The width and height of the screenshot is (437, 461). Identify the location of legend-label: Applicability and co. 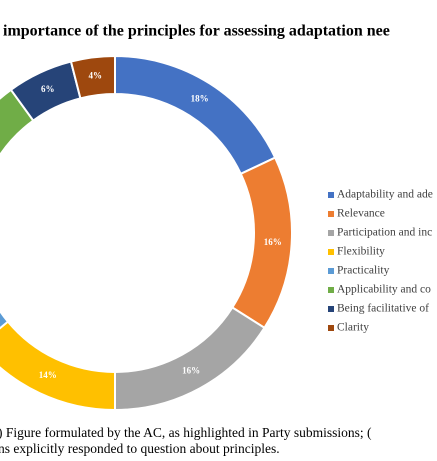
(384, 290).